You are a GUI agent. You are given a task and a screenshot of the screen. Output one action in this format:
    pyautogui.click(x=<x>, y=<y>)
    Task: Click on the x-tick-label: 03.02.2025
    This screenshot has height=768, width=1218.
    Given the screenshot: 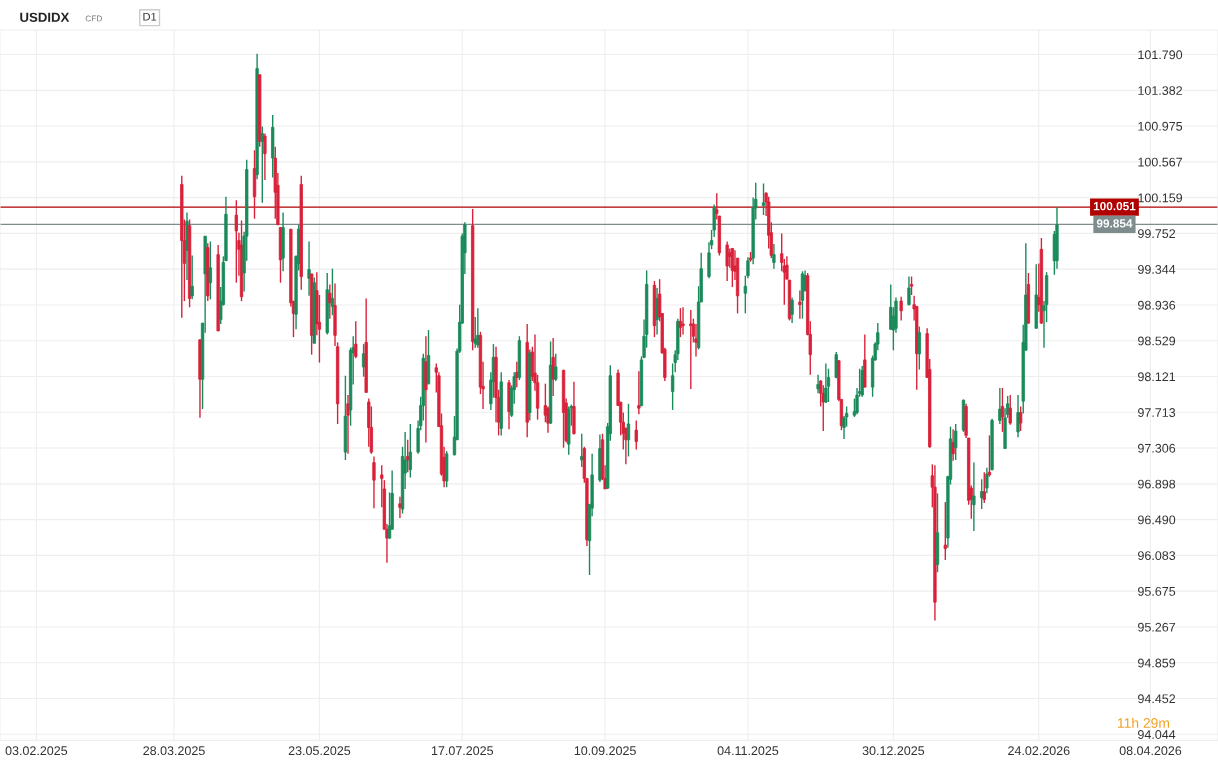 What is the action you would take?
    pyautogui.click(x=36, y=751)
    